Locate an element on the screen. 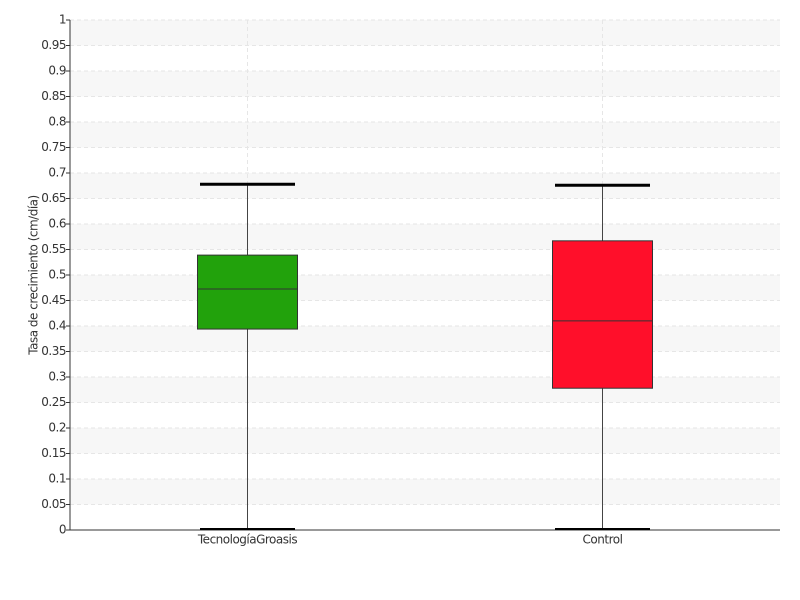 This screenshot has height=600, width=800. y-tick-label: 0 is located at coordinates (62, 530).